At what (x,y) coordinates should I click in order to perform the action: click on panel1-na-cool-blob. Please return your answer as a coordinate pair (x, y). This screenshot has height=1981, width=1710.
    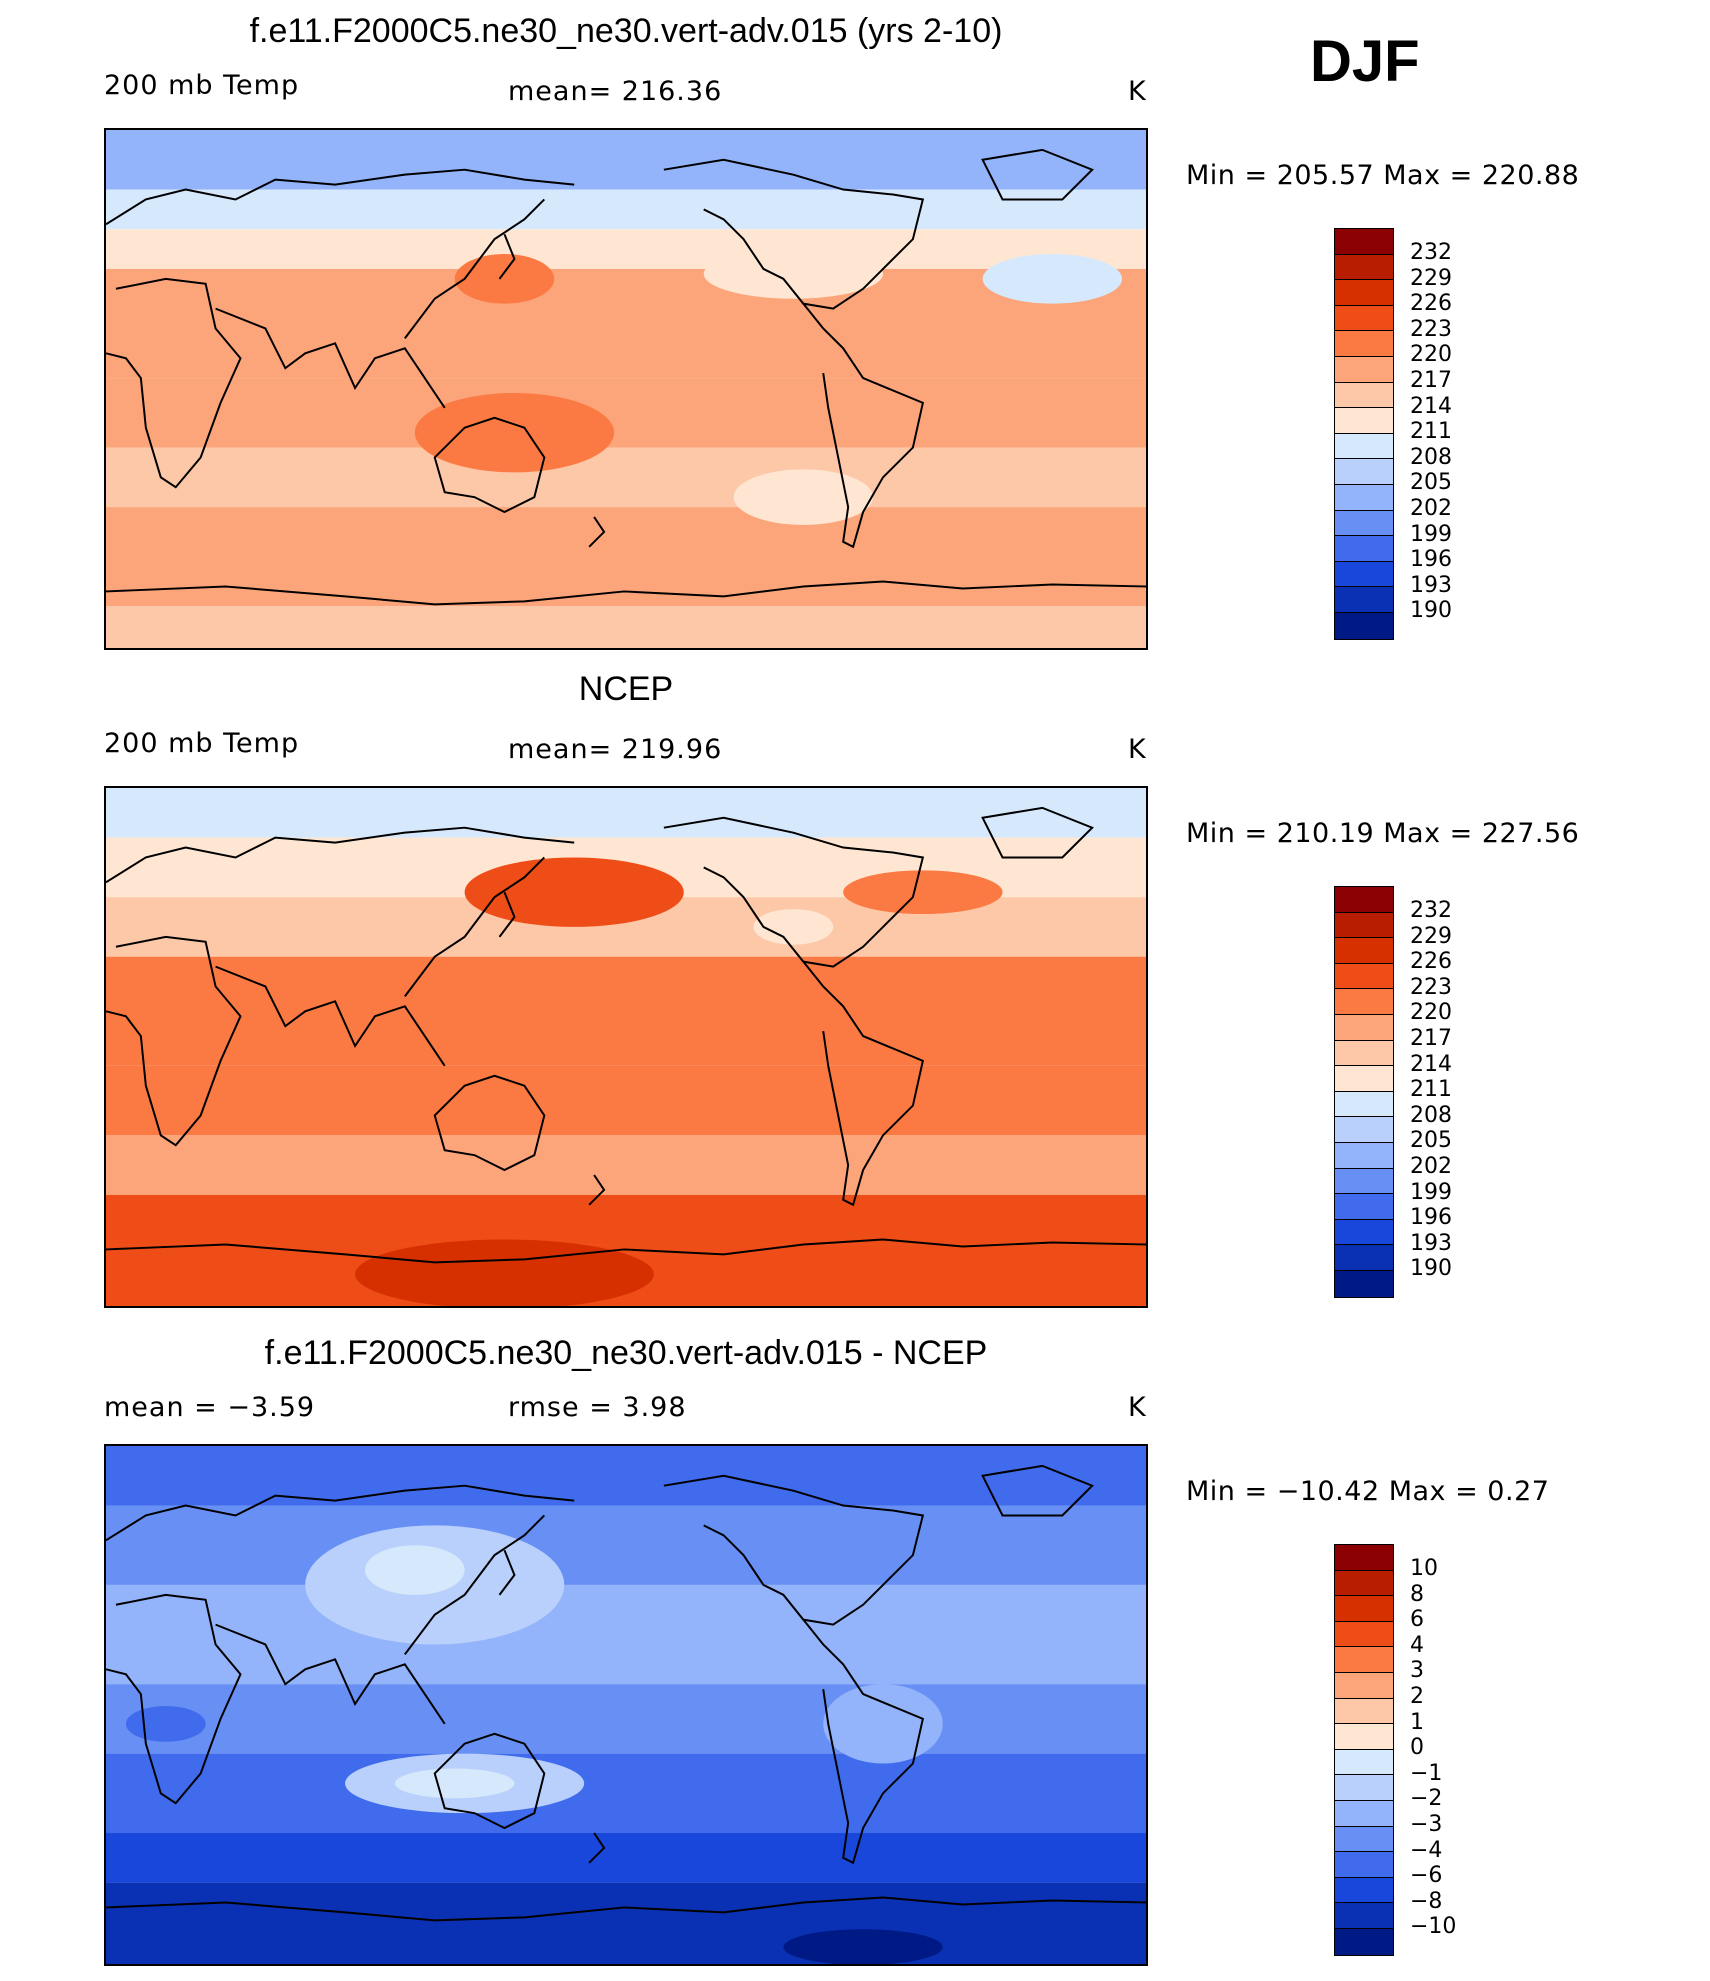
    Looking at the image, I should click on (793, 274).